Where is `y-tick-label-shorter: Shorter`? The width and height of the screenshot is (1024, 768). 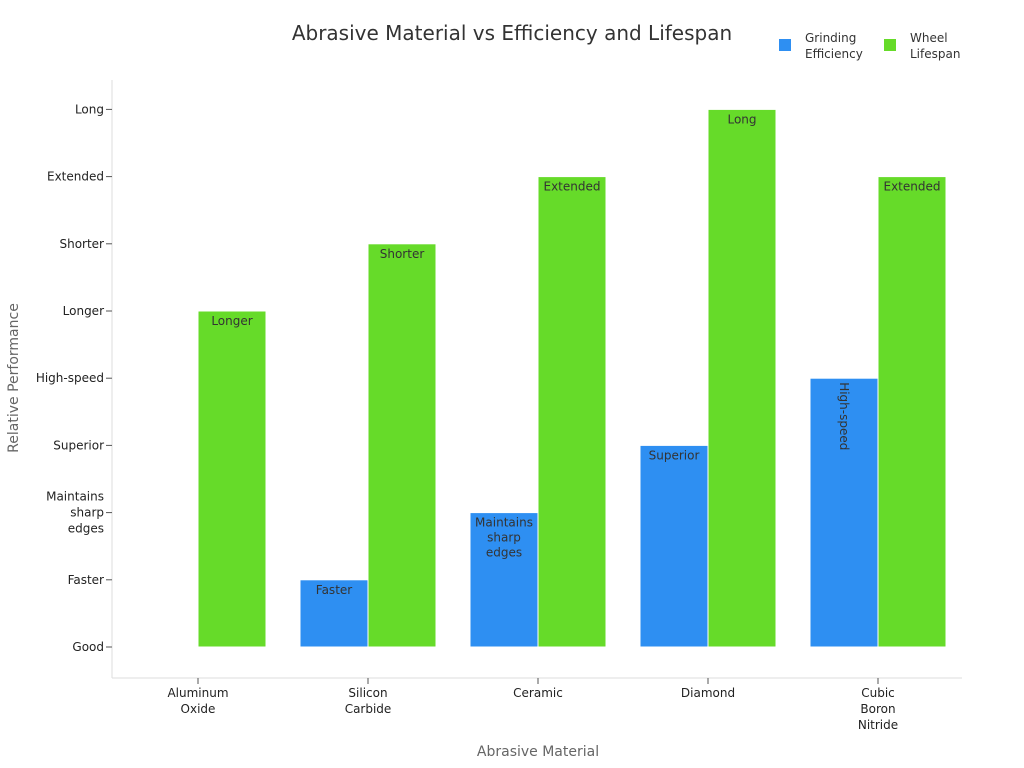
y-tick-label-shorter: Shorter is located at coordinates (81, 244).